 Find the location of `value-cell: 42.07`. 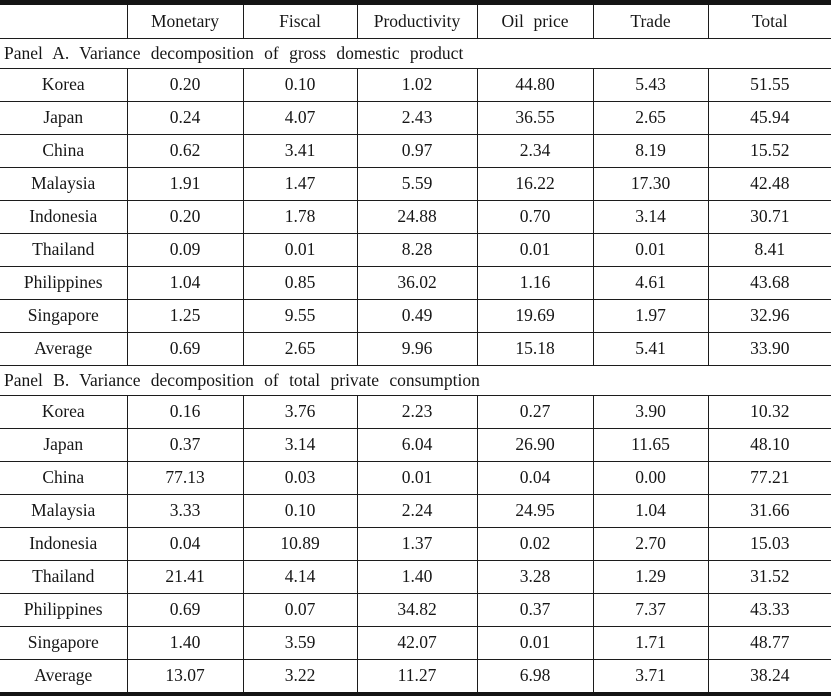

value-cell: 42.07 is located at coordinates (417, 643).